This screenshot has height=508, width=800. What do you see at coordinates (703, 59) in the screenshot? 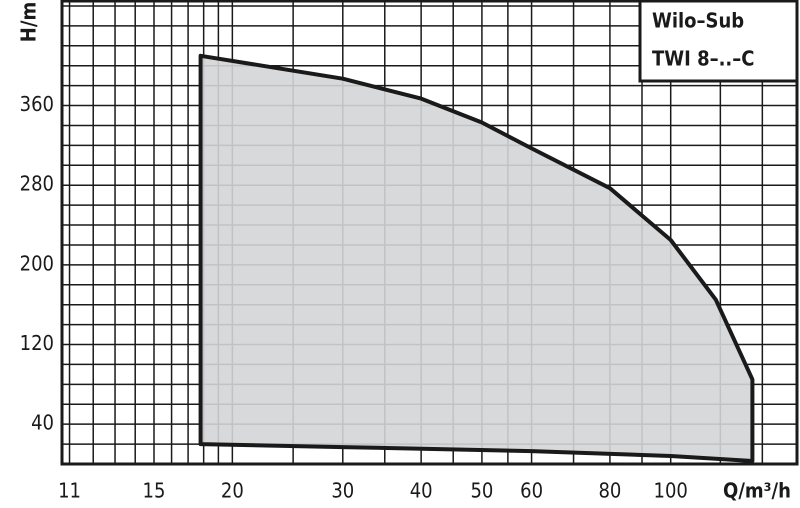
I see `title: TWI 8–..–C` at bounding box center [703, 59].